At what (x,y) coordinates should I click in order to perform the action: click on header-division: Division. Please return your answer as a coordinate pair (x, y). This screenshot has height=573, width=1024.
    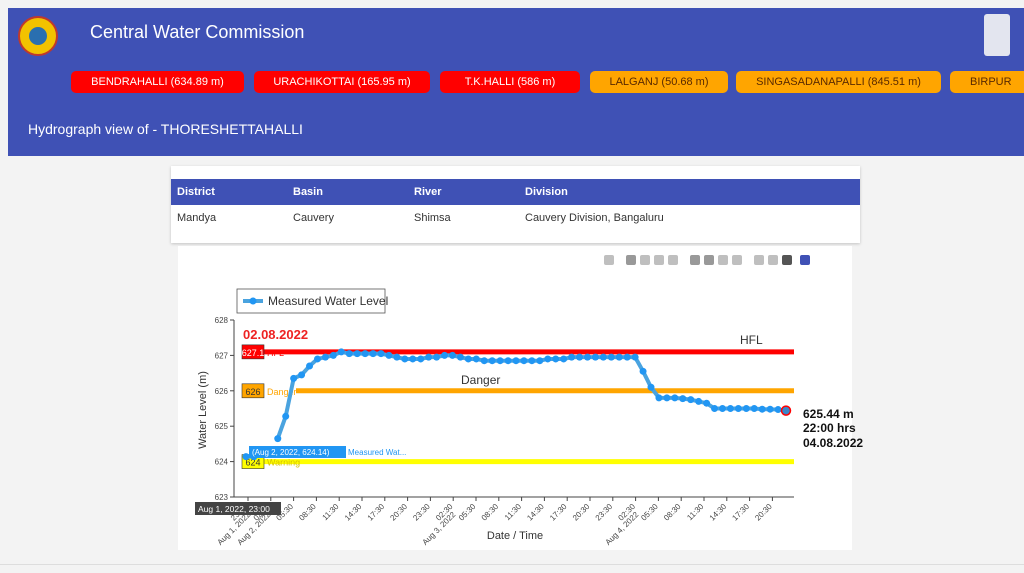
    Looking at the image, I should click on (546, 192).